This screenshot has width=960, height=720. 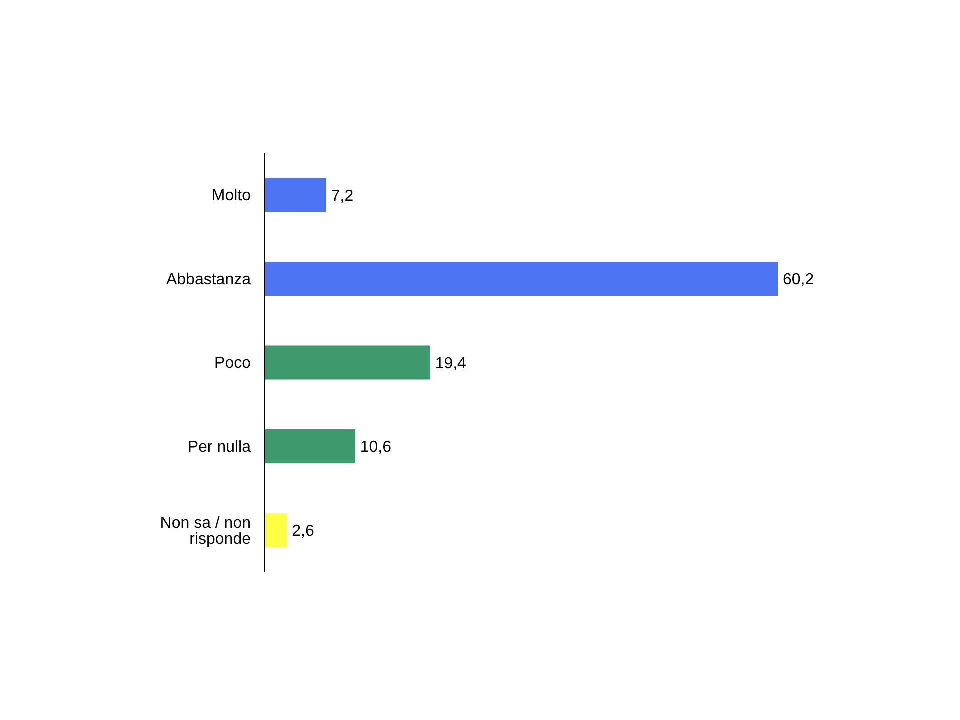 I want to click on y-tick-label: Non sa / non risponde, so click(x=206, y=531).